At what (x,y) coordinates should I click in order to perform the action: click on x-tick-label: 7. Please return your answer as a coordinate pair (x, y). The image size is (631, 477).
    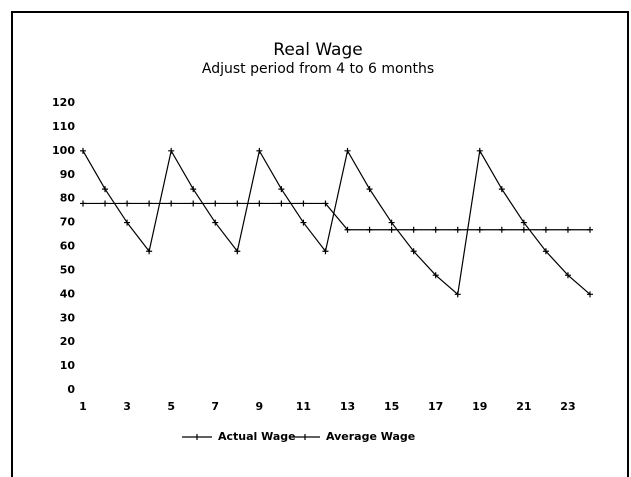
    Looking at the image, I should click on (215, 406).